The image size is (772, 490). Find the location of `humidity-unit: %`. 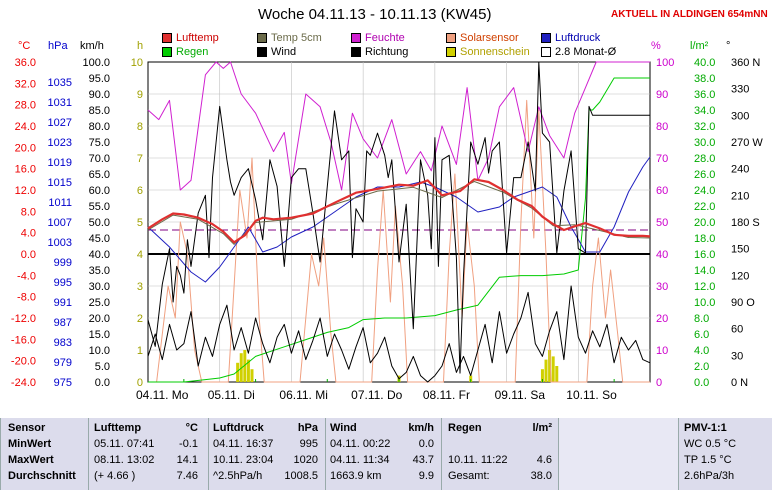

humidity-unit: % is located at coordinates (656, 46).